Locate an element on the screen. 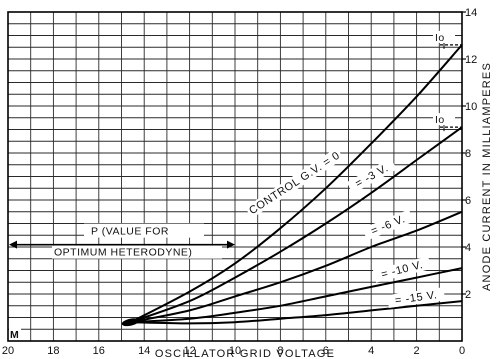 Image resolution: width=498 pixels, height=359 pixels. y-tick-label: 8 is located at coordinates (468, 154).